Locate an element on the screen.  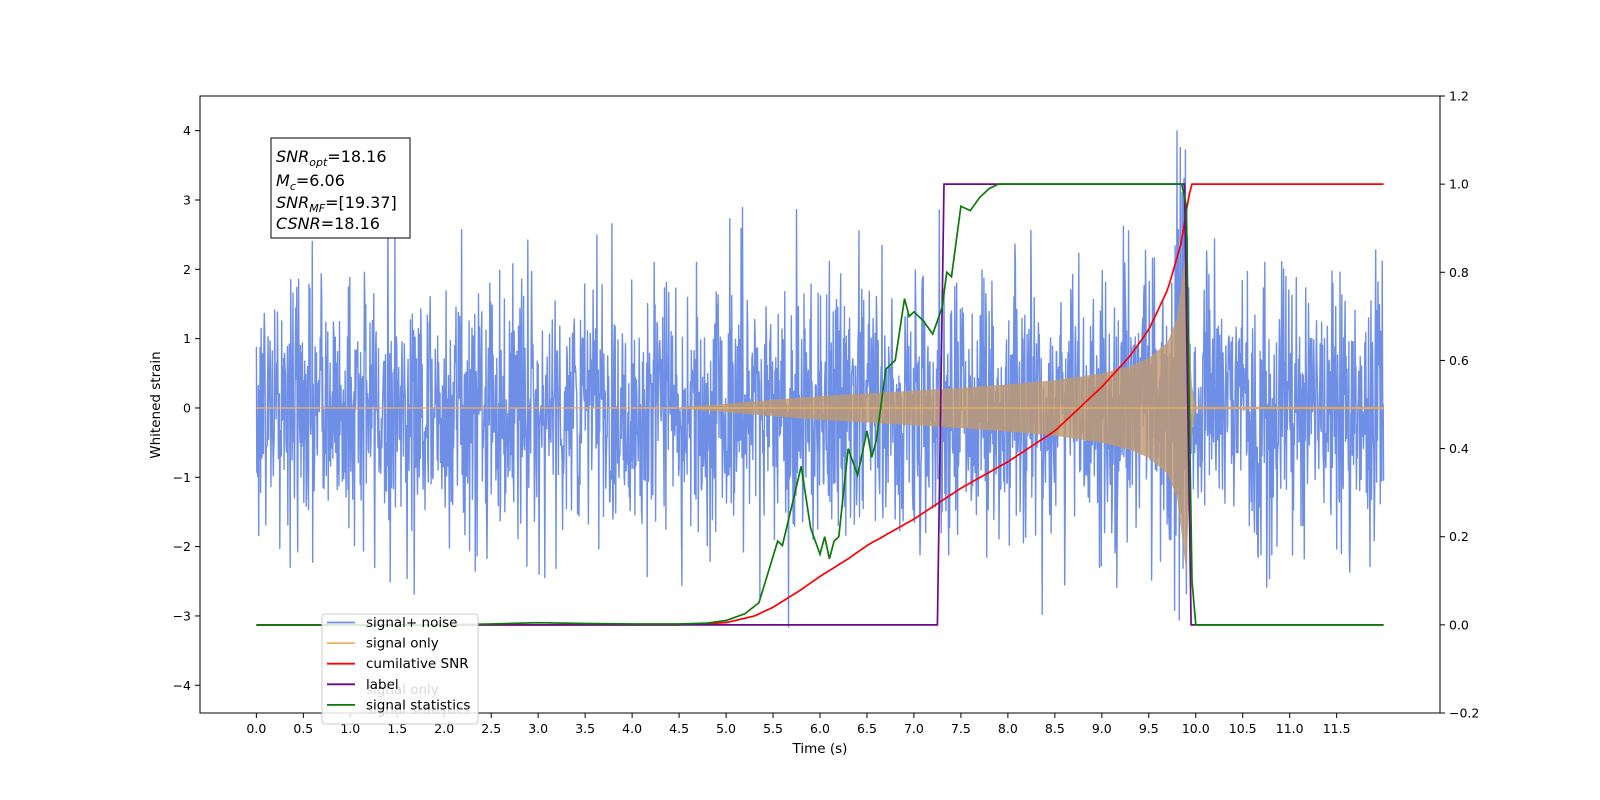
x-tick-label: 3.0 is located at coordinates (538, 728).